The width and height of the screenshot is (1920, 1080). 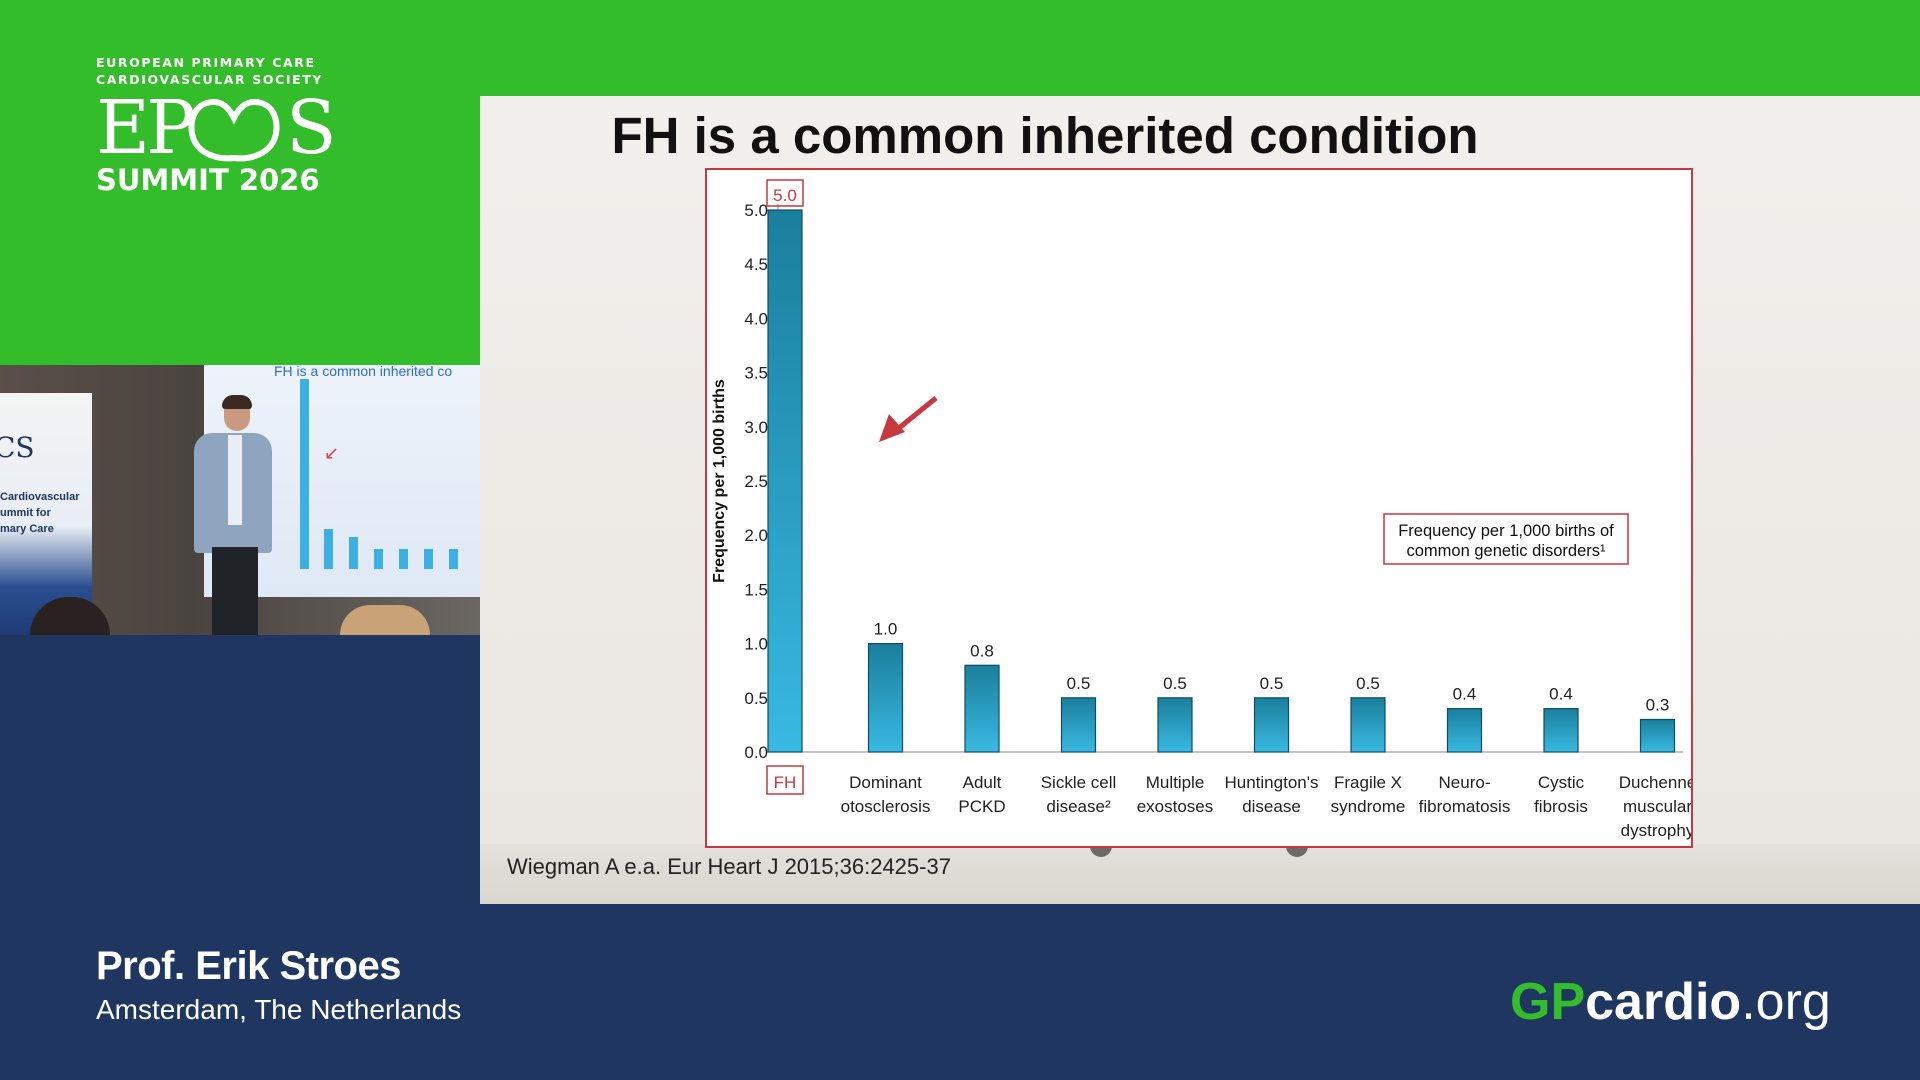 What do you see at coordinates (1272, 782) in the screenshot?
I see `category-label: Huntington's` at bounding box center [1272, 782].